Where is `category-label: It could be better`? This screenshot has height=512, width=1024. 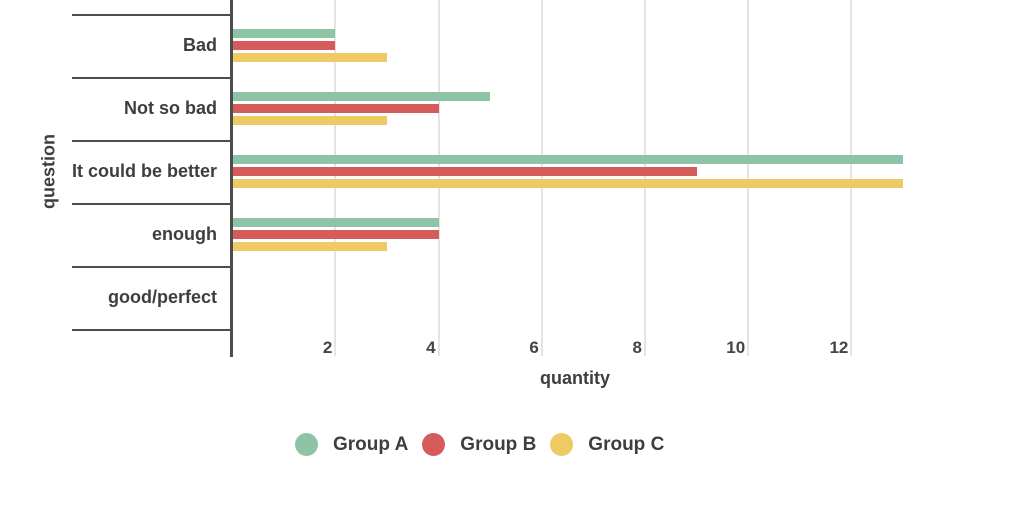 category-label: It could be better is located at coordinates (144, 171).